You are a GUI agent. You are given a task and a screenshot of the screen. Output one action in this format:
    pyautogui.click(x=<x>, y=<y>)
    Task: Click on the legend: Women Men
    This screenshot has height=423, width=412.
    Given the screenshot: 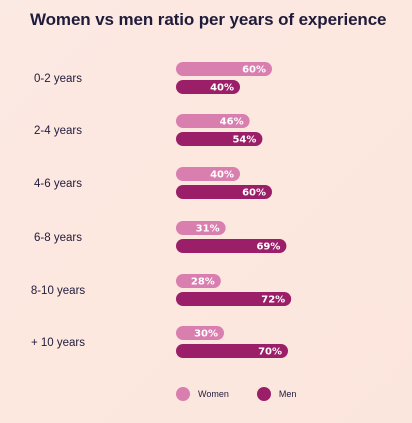 What is the action you would take?
    pyautogui.click(x=250, y=394)
    